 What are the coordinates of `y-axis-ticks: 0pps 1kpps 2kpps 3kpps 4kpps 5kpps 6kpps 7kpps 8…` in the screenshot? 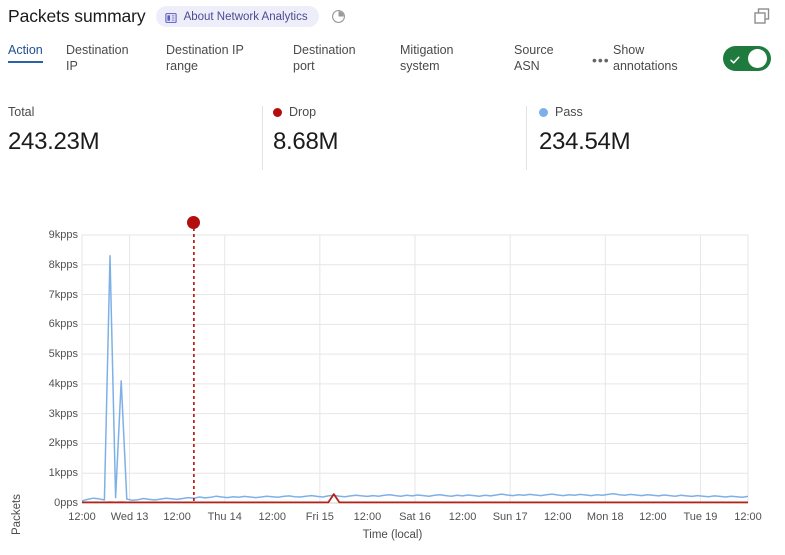 It's located at (52, 375).